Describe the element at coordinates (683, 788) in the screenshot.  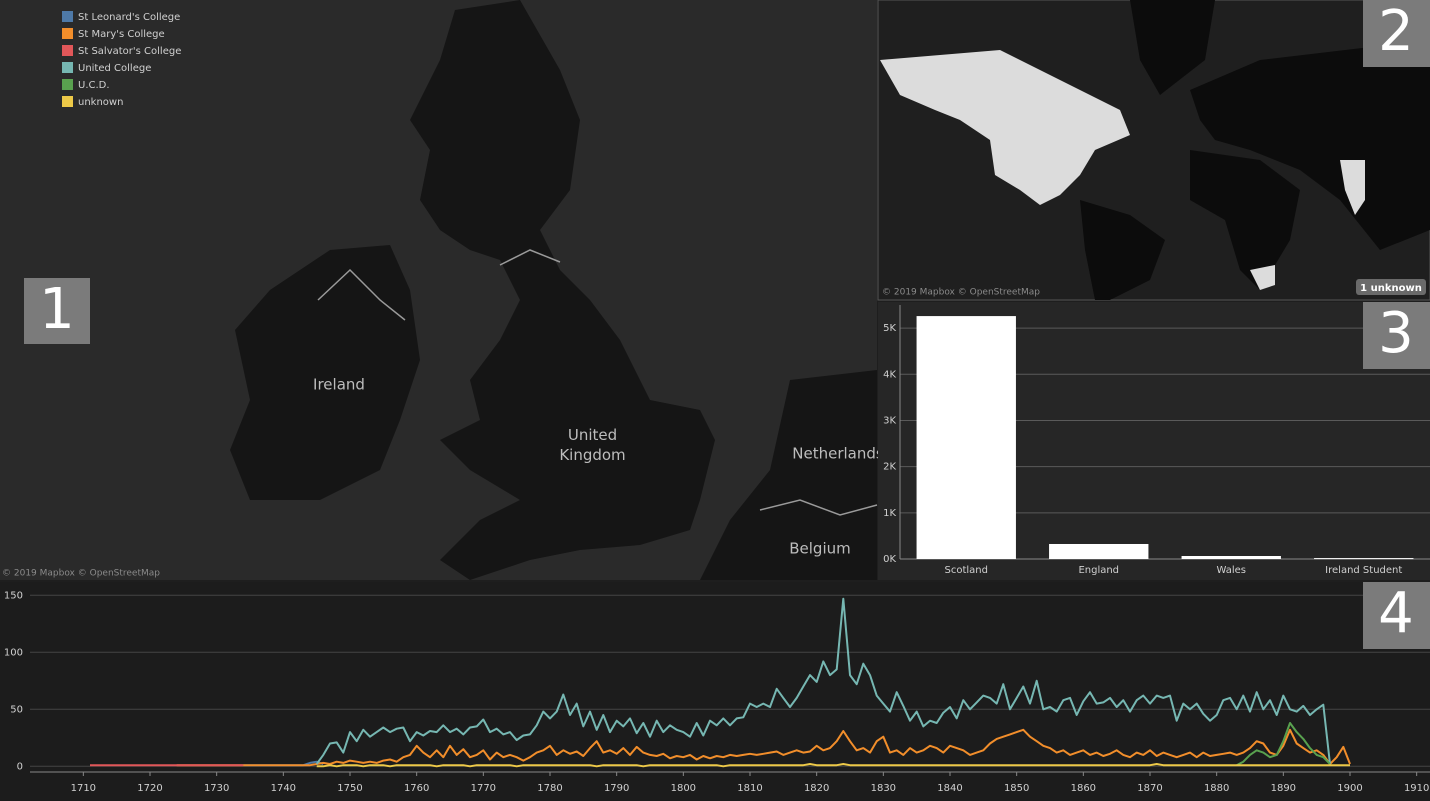
I see `x-tick-label: 1800` at that location.